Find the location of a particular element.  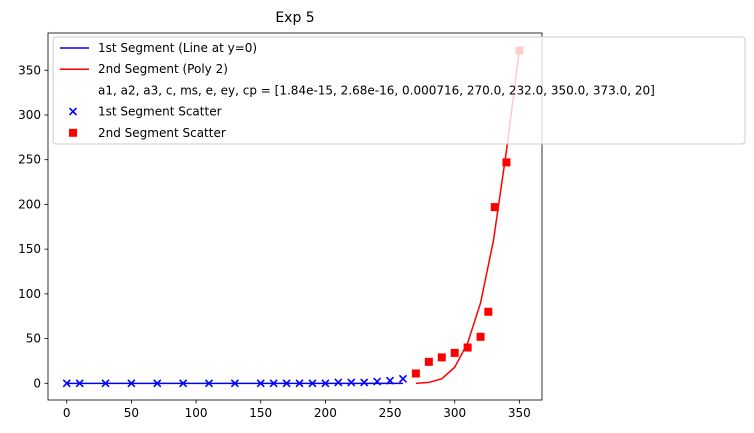

y-tick-label: 150 is located at coordinates (29, 249).